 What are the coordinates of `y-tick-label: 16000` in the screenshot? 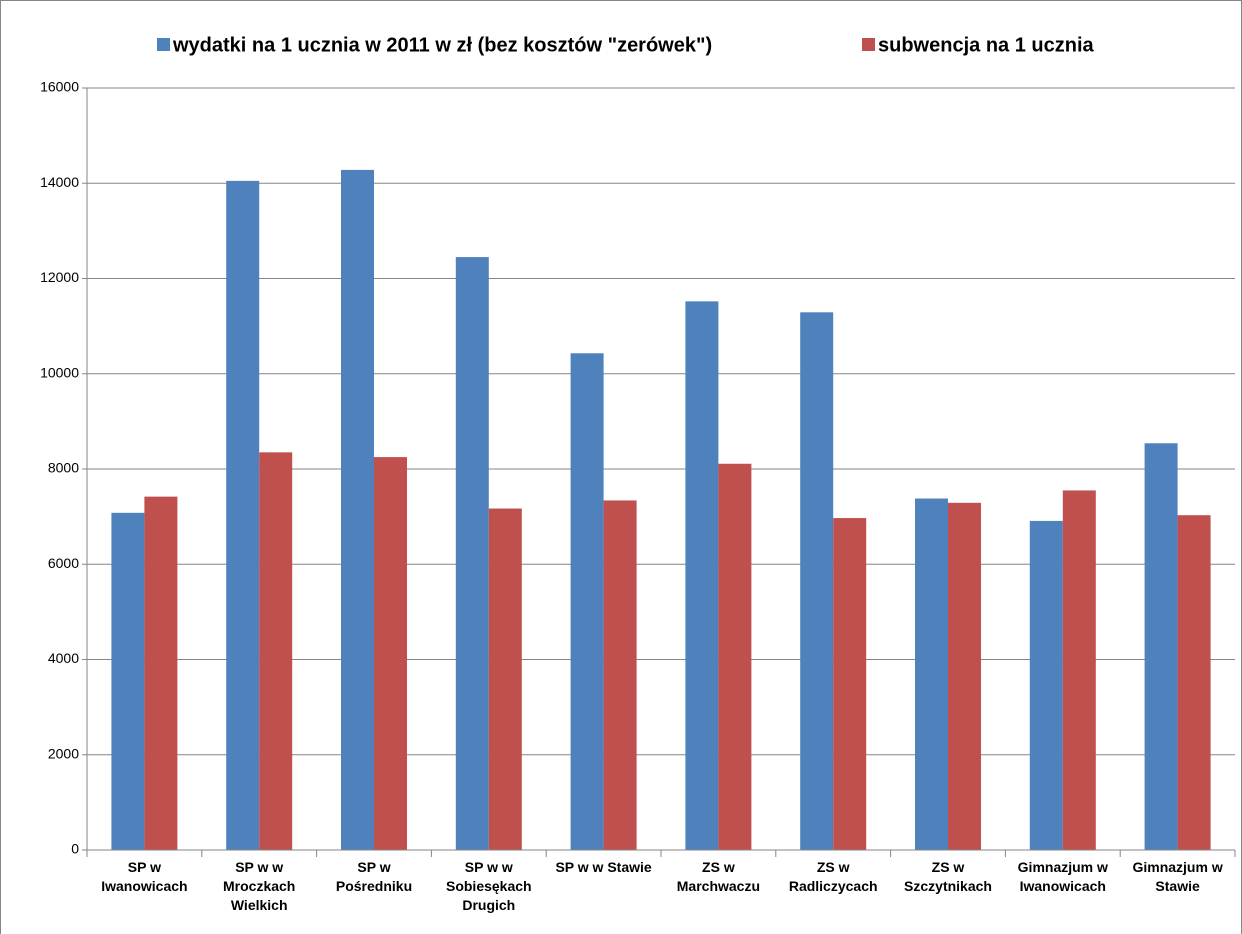 It's located at (59, 87).